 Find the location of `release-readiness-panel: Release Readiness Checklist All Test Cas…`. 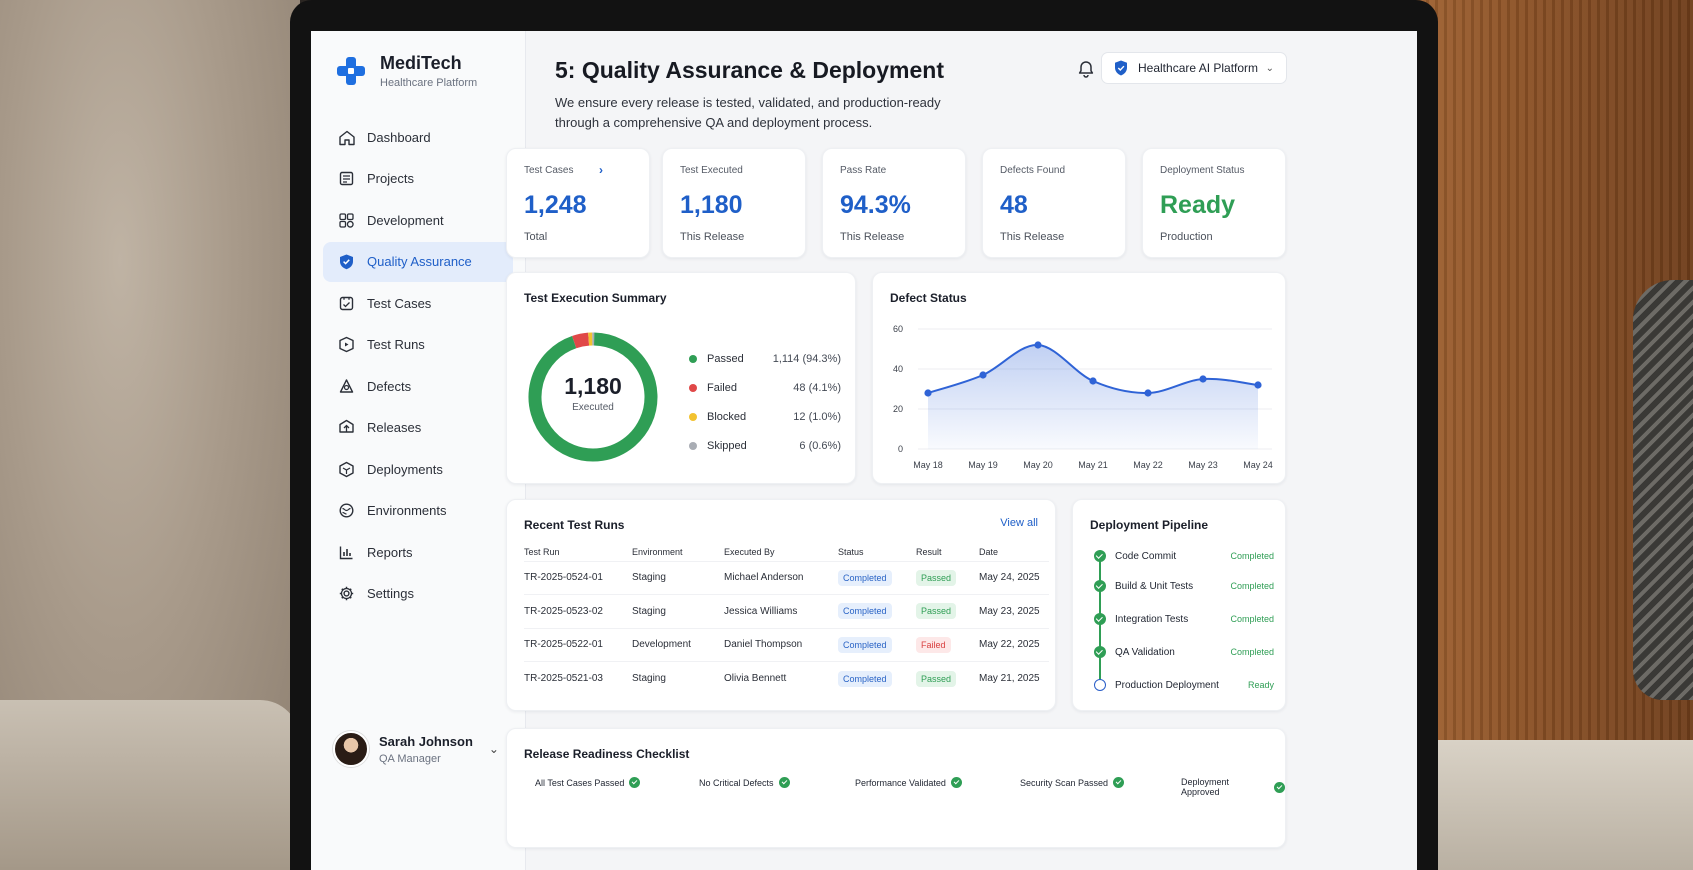

release-readiness-panel: Release Readiness Checklist All Test Cas… is located at coordinates (896, 788).